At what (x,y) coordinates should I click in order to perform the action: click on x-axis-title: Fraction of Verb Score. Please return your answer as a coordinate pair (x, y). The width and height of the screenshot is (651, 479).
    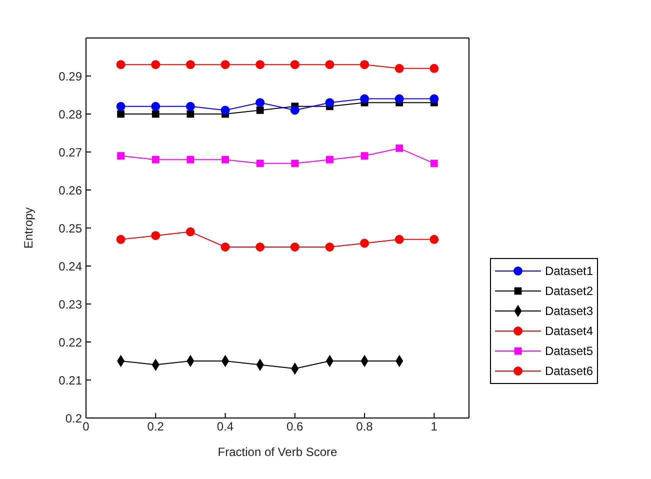
    Looking at the image, I should click on (278, 452).